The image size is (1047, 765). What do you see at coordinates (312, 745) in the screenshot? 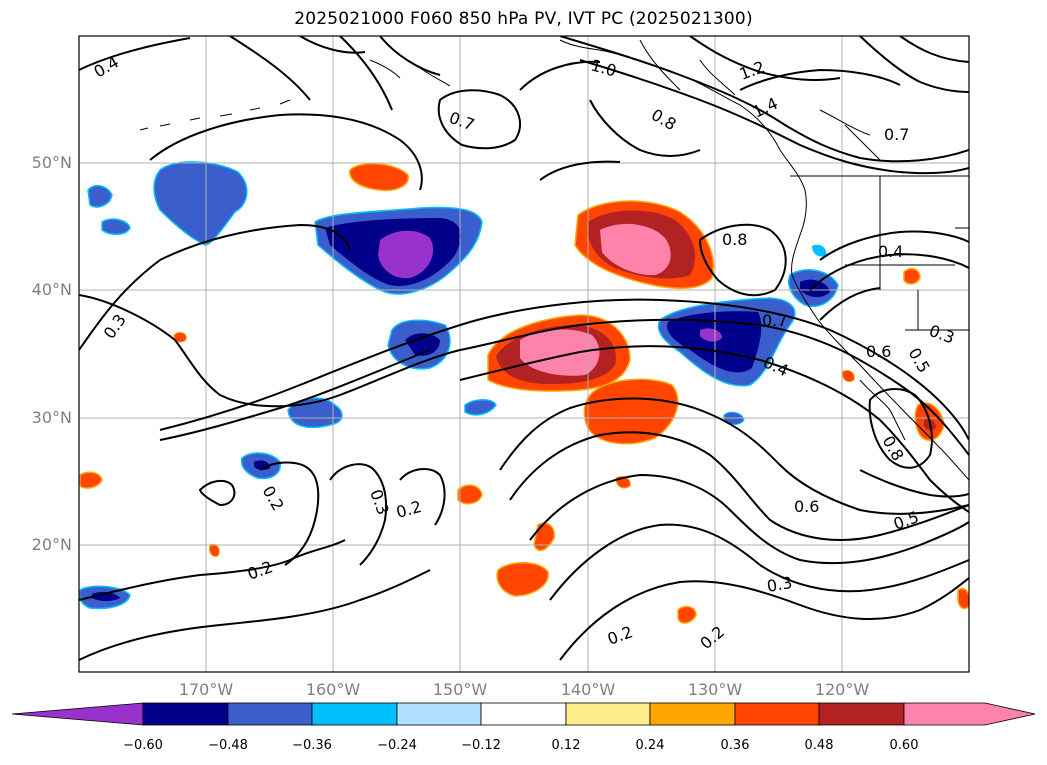
I see `colorbar-tick-label: −0.36` at bounding box center [312, 745].